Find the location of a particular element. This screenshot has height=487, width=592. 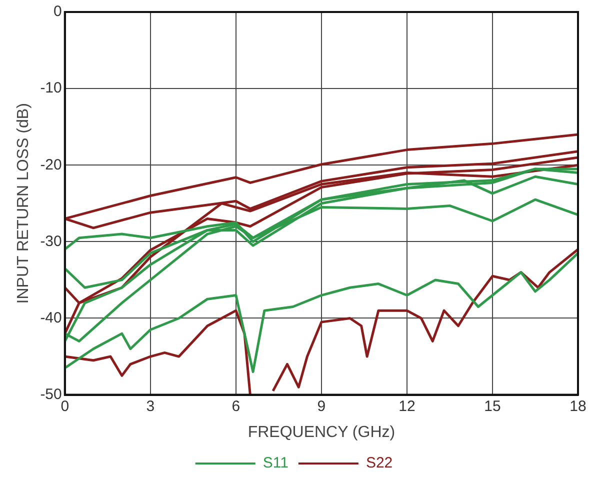

x-axis-title: FREQUENCY (GHz) is located at coordinates (322, 432).